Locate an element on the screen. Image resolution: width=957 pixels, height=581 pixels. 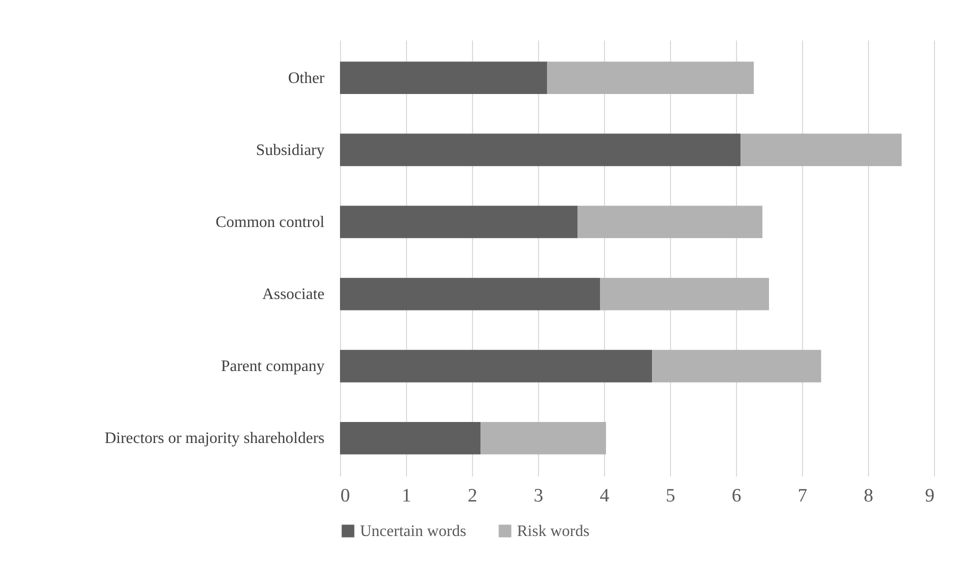
x-tick-label: 1 is located at coordinates (407, 496).